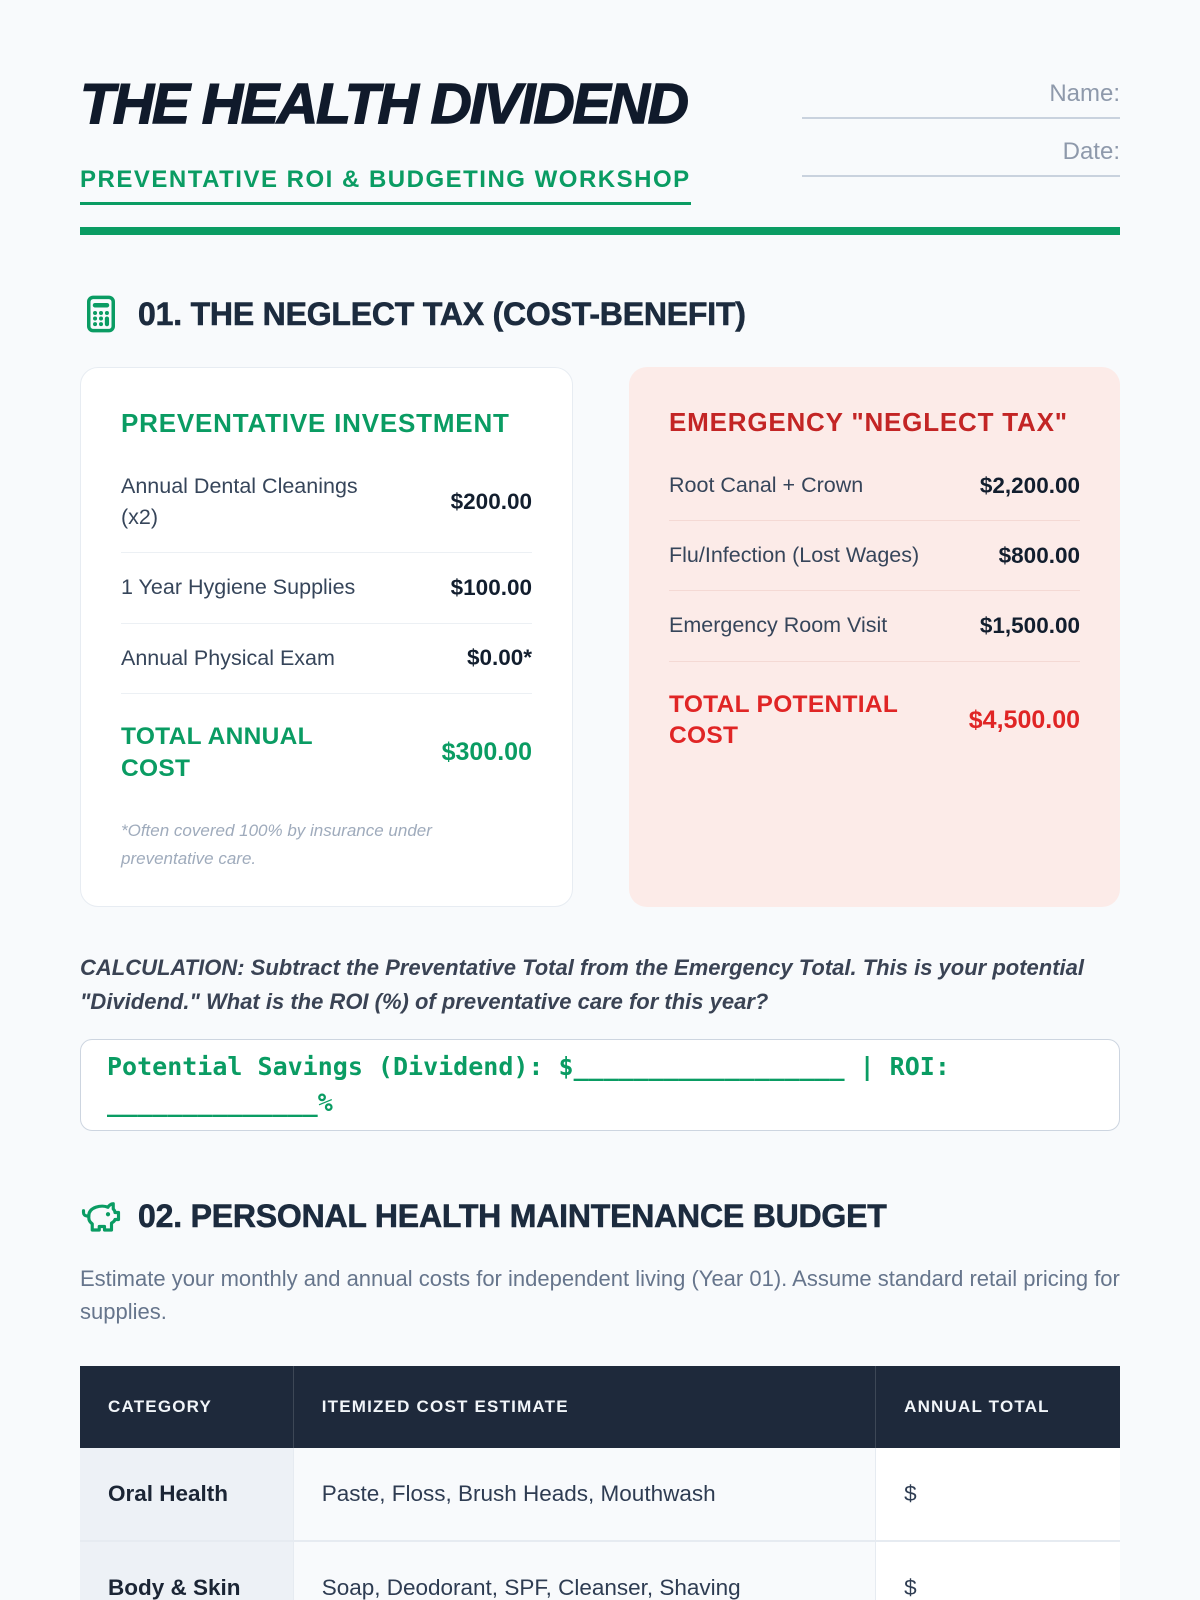 The height and width of the screenshot is (1600, 1200). I want to click on column-header-itemized: ITEMIZED COST ESTIMATE, so click(585, 1407).